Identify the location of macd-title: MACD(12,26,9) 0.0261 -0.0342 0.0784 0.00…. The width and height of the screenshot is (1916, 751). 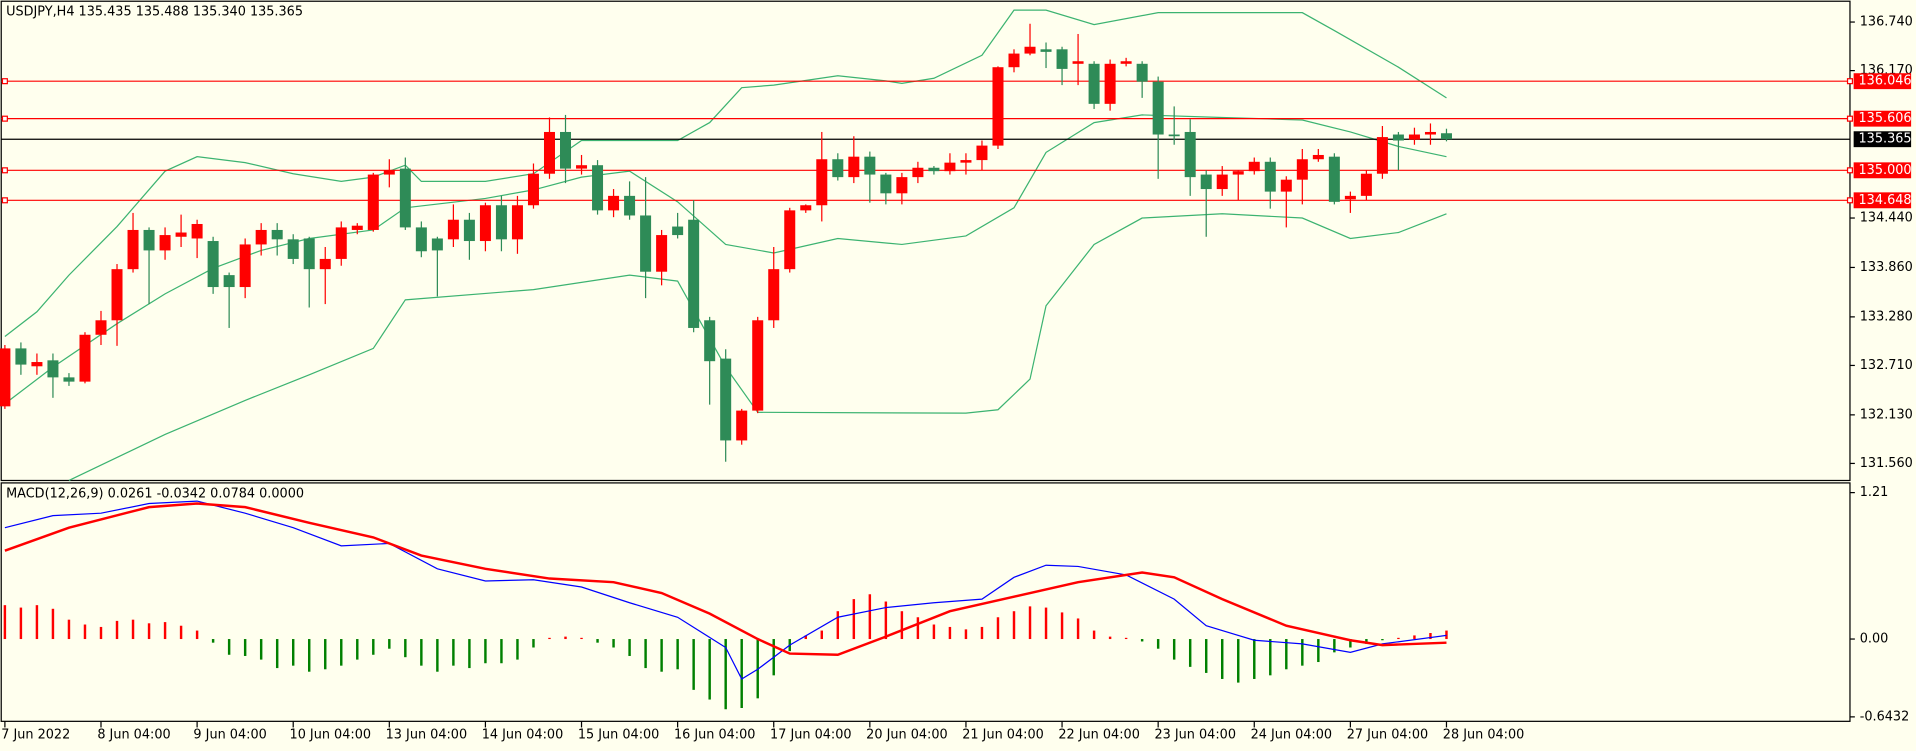
(155, 493).